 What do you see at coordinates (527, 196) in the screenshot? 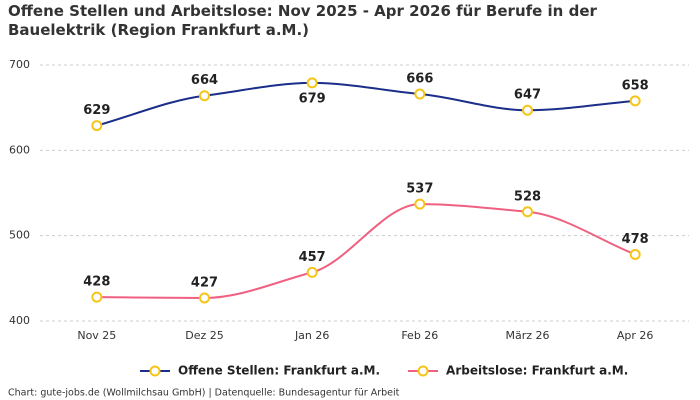
I see `data-label: 528` at bounding box center [527, 196].